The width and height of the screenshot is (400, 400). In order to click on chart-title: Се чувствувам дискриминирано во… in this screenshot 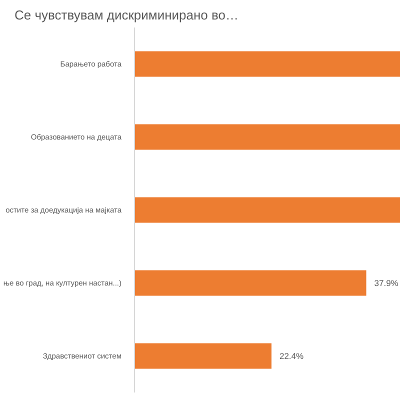, I will do `click(126, 15)`.